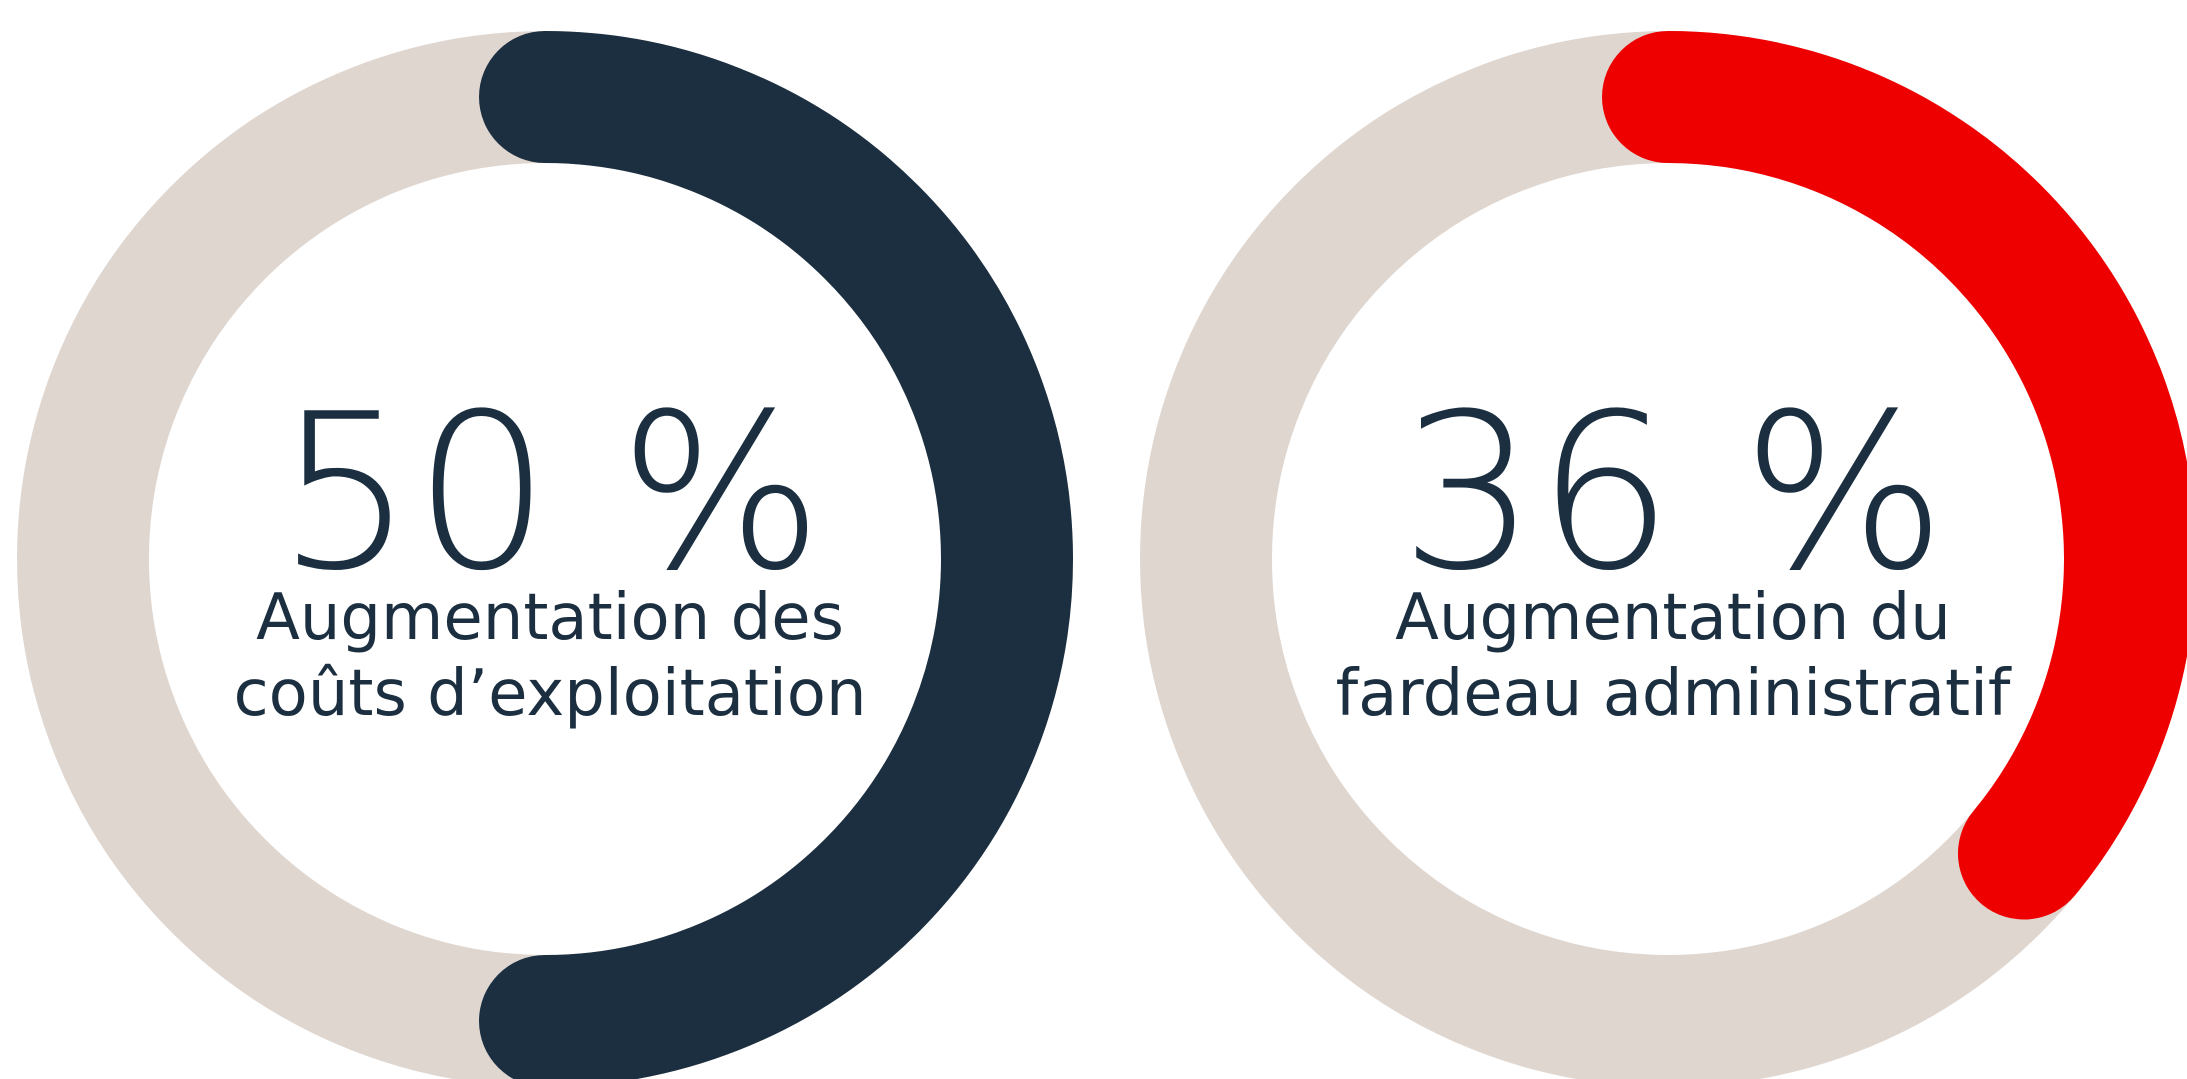 The image size is (2187, 1079). What do you see at coordinates (550, 618) in the screenshot?
I see `caption: Augmentation des` at bounding box center [550, 618].